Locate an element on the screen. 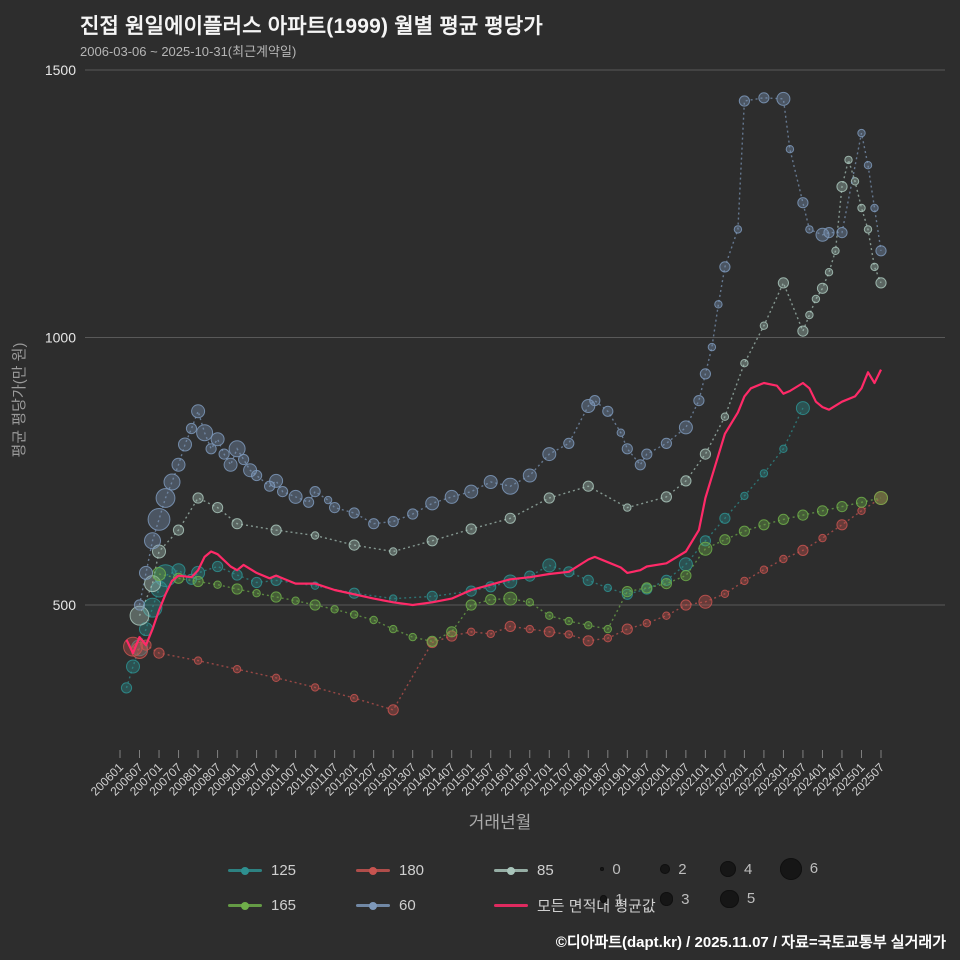 Image resolution: width=960 pixels, height=960 pixels. legend-item-165: 165 is located at coordinates (283, 905).